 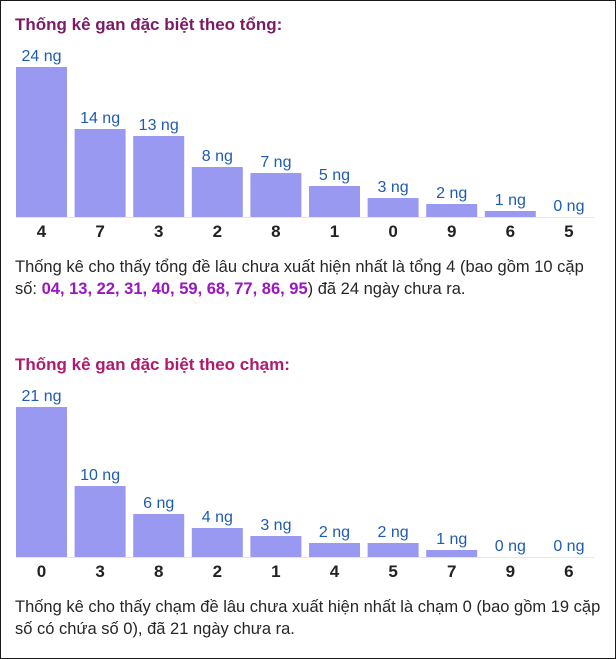 What do you see at coordinates (41, 396) in the screenshot?
I see `value-label-cham-0: 21 ng` at bounding box center [41, 396].